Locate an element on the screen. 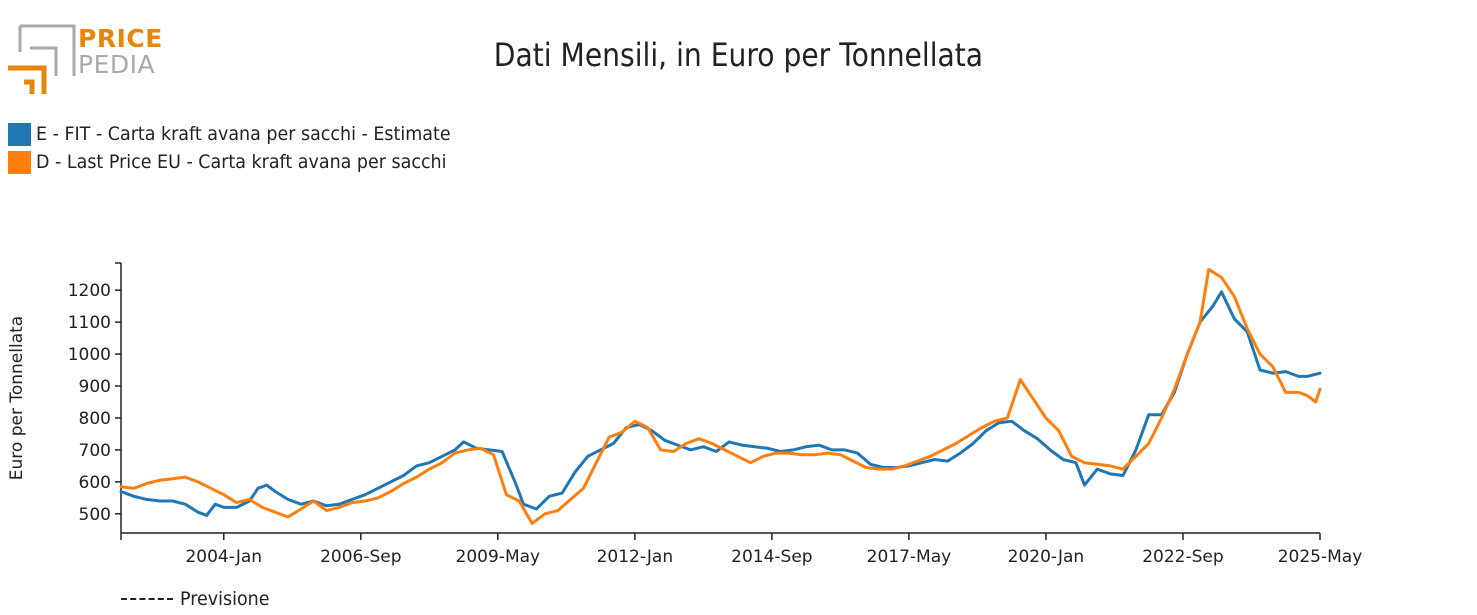  pricepedia-logo: PRICE PEDIA is located at coordinates (88, 58).